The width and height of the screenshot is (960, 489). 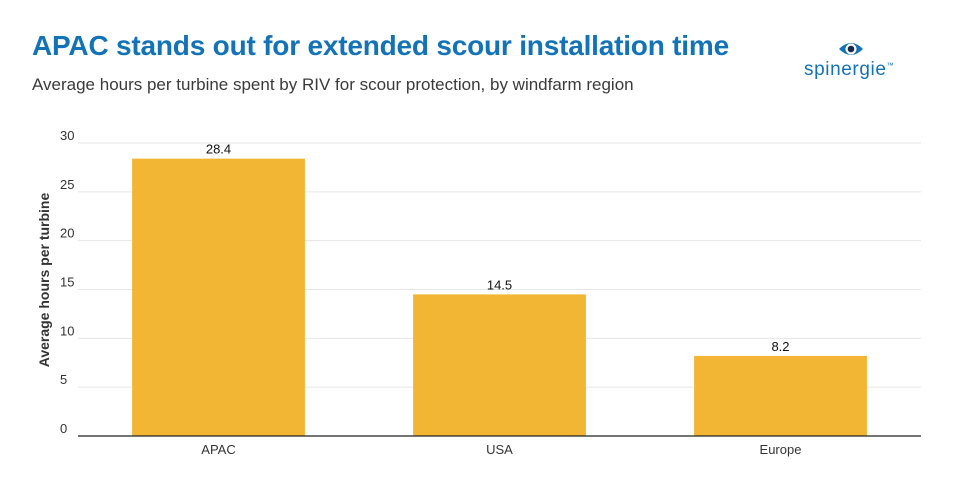 I want to click on data-label: 8.2, so click(x=780, y=346).